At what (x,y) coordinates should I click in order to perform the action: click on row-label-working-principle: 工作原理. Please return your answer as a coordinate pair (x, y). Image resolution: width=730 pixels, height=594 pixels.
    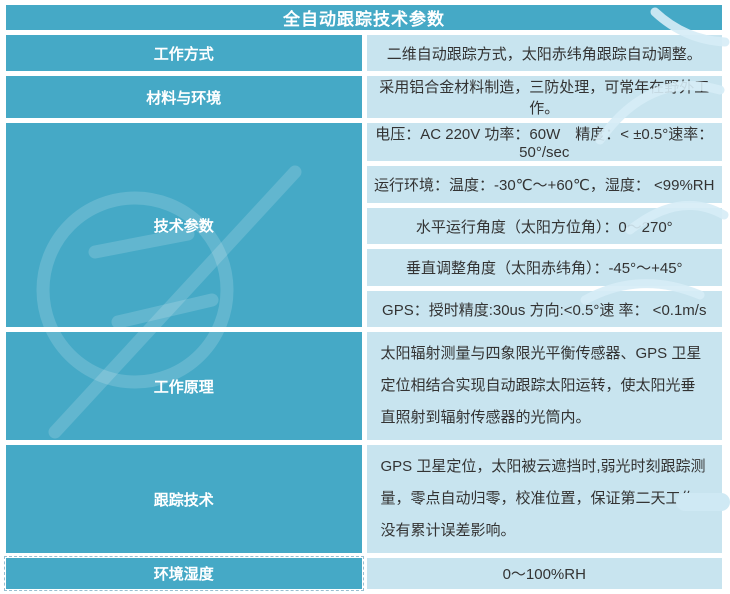
    Looking at the image, I should click on (184, 386).